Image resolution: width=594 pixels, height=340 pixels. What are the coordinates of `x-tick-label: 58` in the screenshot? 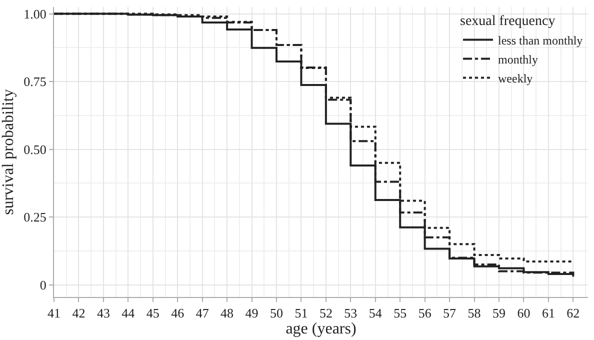 It's located at (474, 313).